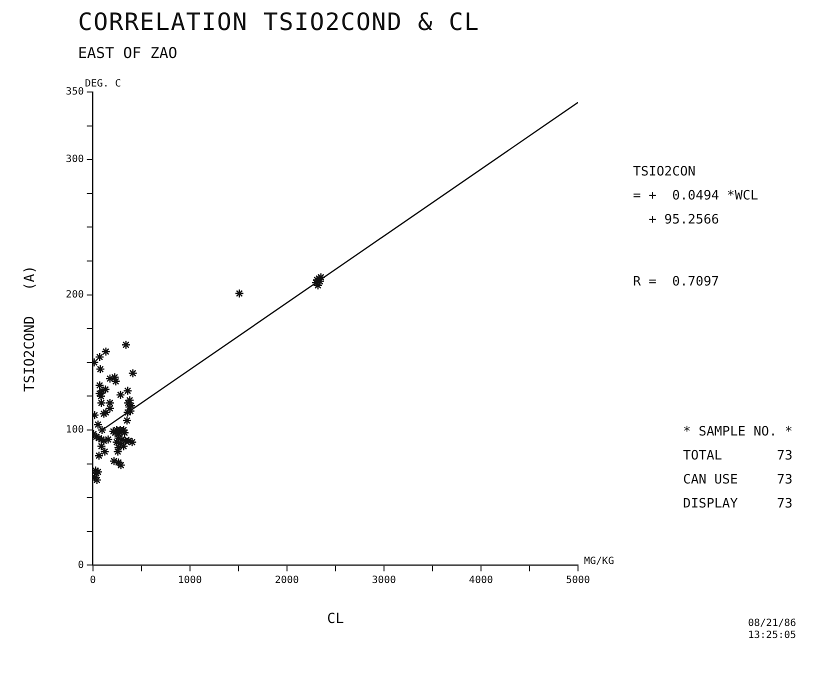 The height and width of the screenshot is (693, 826). What do you see at coordinates (75, 294) in the screenshot?
I see `y-tick-label: 200` at bounding box center [75, 294].